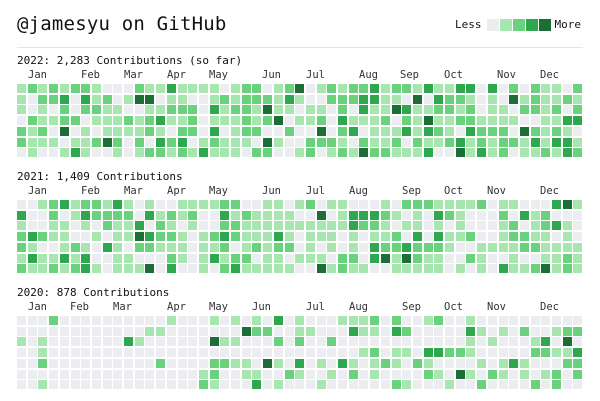 The width and height of the screenshot is (600, 401). What do you see at coordinates (90, 191) in the screenshot?
I see `month-label: Feb` at bounding box center [90, 191].